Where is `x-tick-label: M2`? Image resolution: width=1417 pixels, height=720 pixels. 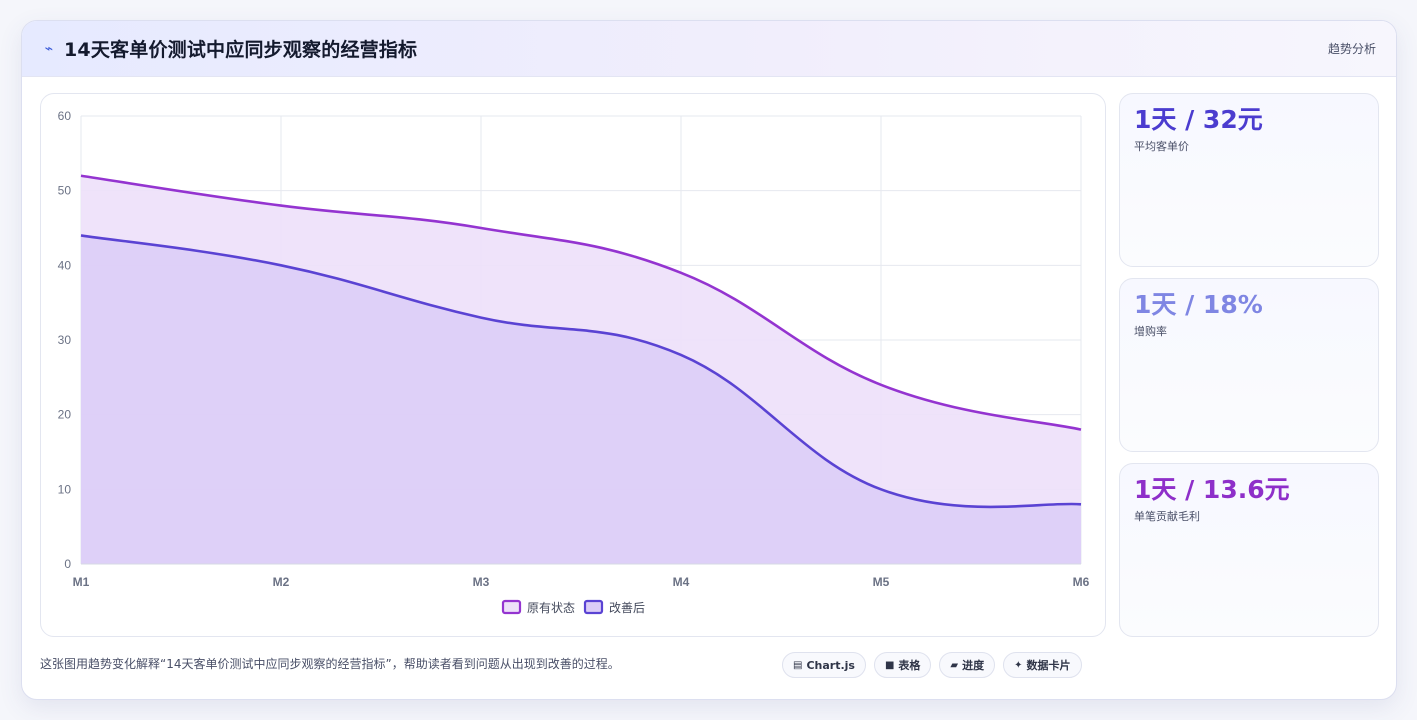
x-tick-label: M2 is located at coordinates (281, 582).